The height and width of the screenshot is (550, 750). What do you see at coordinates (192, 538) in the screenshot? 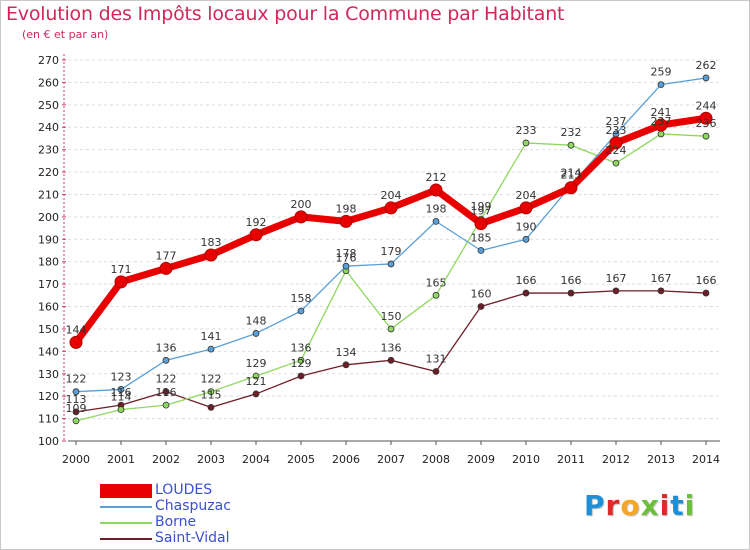
I see `legend-label: Saint-Vidal` at bounding box center [192, 538].